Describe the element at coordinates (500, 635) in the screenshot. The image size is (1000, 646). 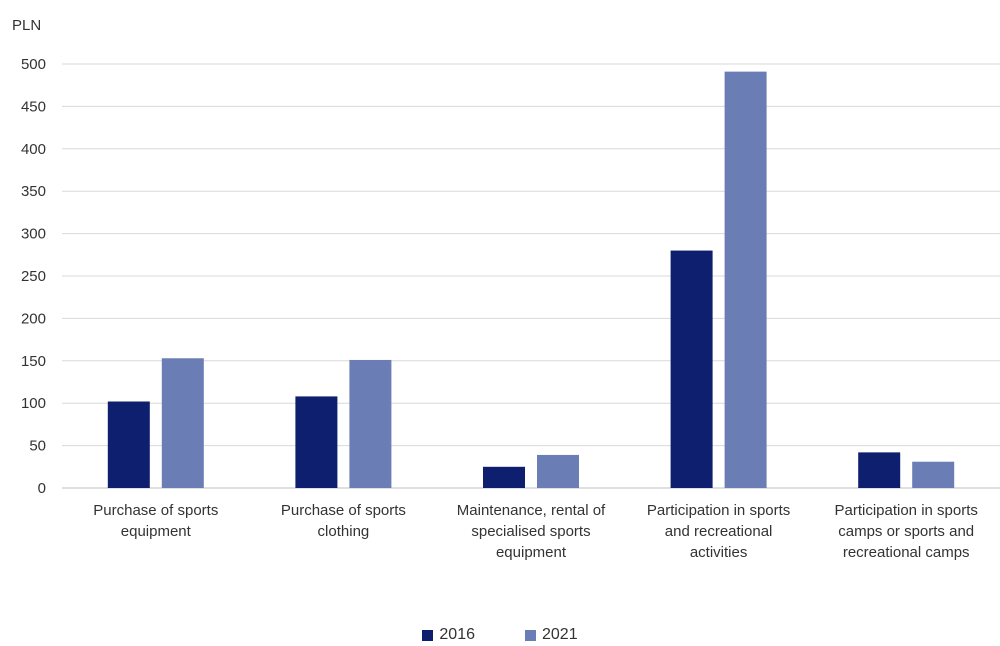
I see `legend: 2016 2021` at that location.